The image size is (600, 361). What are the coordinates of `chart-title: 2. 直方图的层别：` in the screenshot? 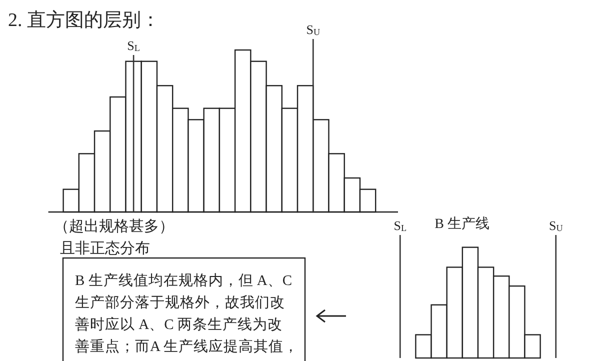 It's located at (84, 20).